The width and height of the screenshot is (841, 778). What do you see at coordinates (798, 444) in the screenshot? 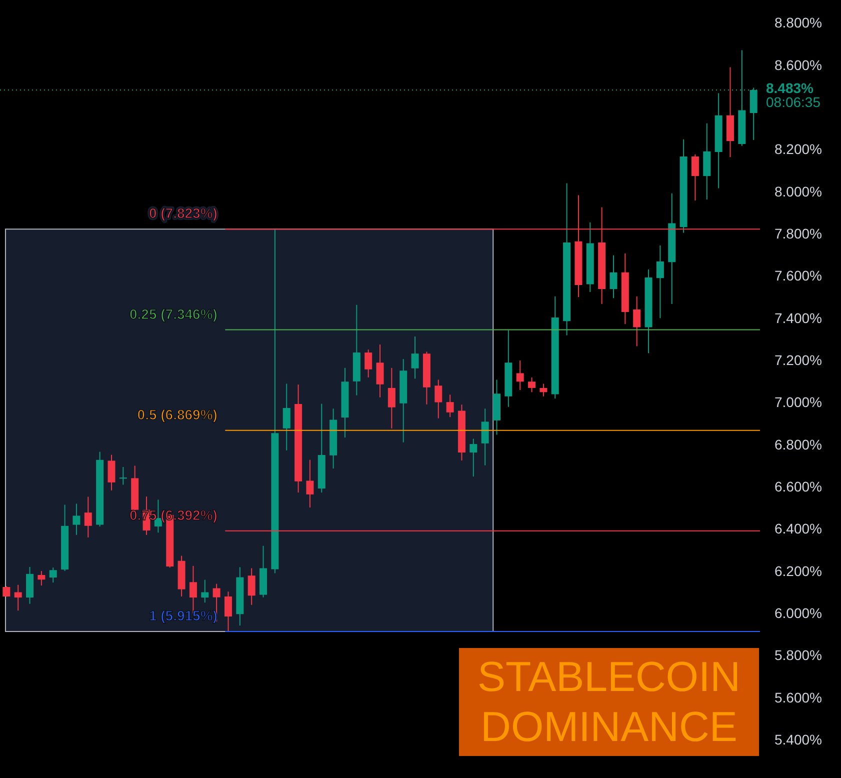
I see `y-tick-label: 6.800%` at bounding box center [798, 444].